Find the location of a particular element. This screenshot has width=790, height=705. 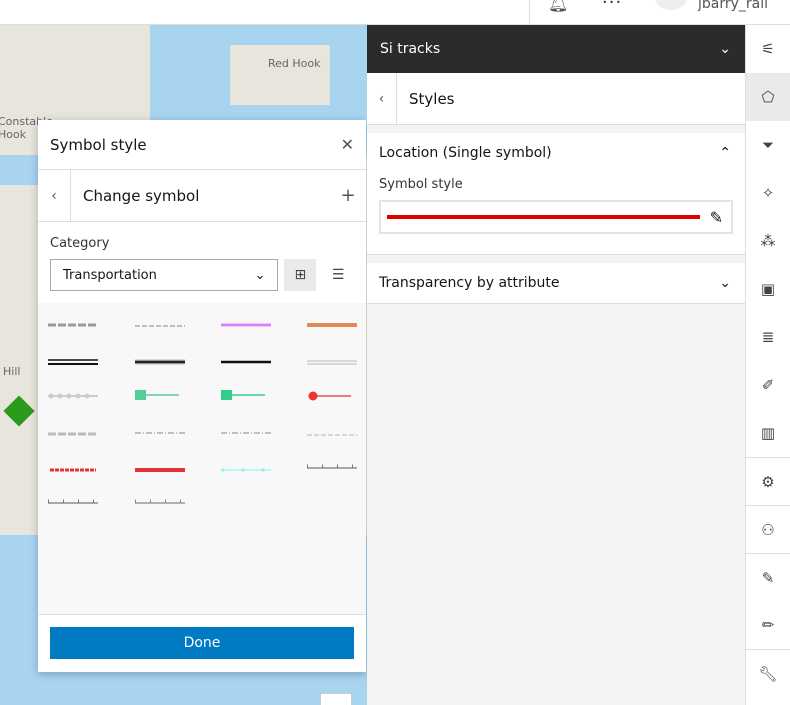

pencil-icon: ✎ is located at coordinates (716, 217).